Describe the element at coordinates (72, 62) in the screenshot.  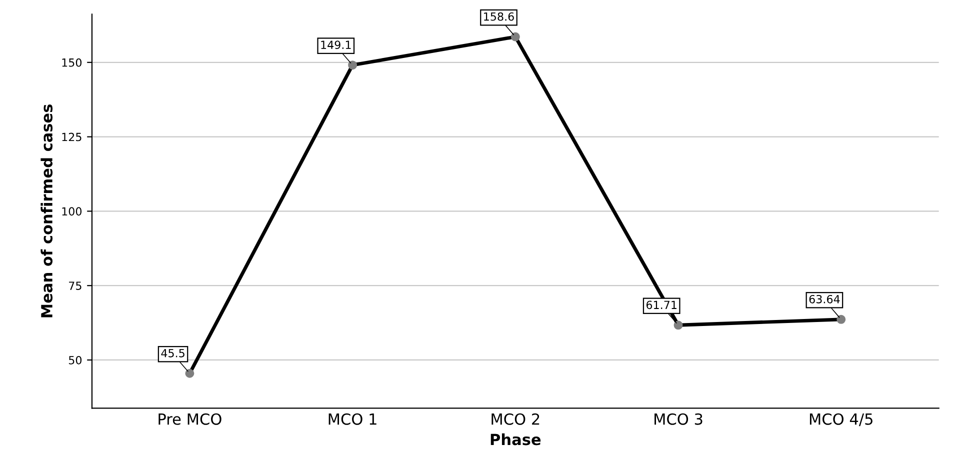
I see `y-tick-label: 150` at that location.